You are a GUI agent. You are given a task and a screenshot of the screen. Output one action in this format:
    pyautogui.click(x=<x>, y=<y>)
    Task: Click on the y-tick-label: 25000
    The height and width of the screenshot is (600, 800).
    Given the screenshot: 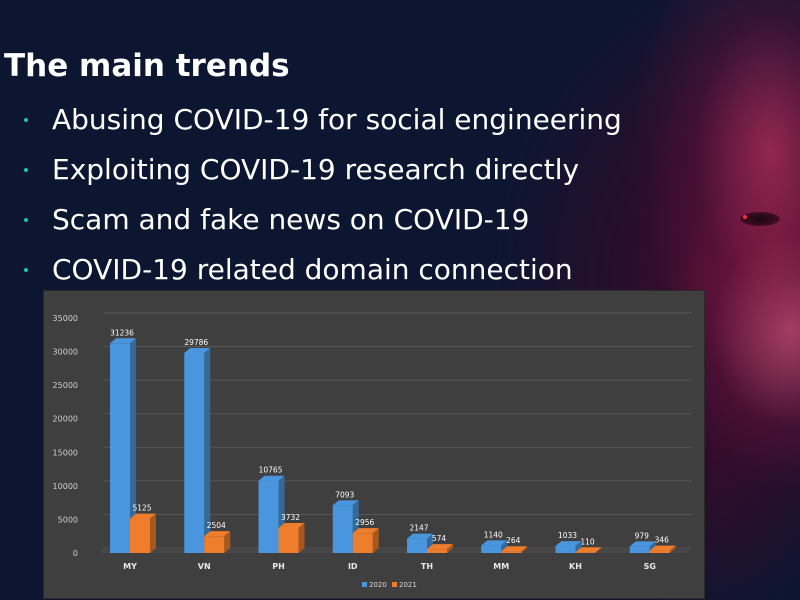 What is the action you would take?
    pyautogui.click(x=65, y=385)
    